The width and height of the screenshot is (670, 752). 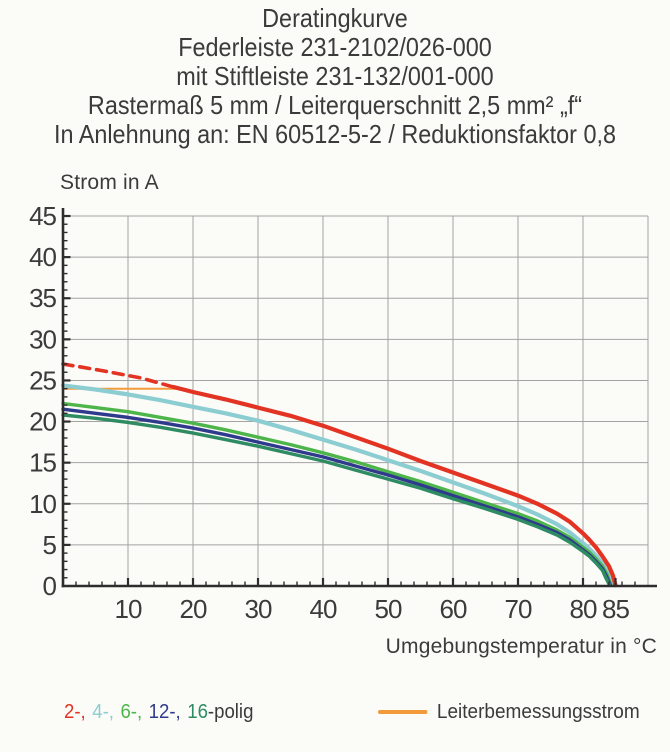 I want to click on y-tick-label: 0, so click(x=50, y=586).